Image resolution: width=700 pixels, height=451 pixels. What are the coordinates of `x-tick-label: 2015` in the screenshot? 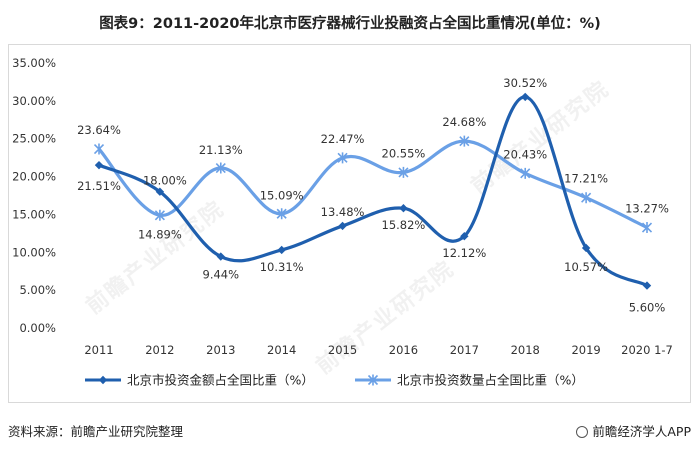 It's located at (342, 350).